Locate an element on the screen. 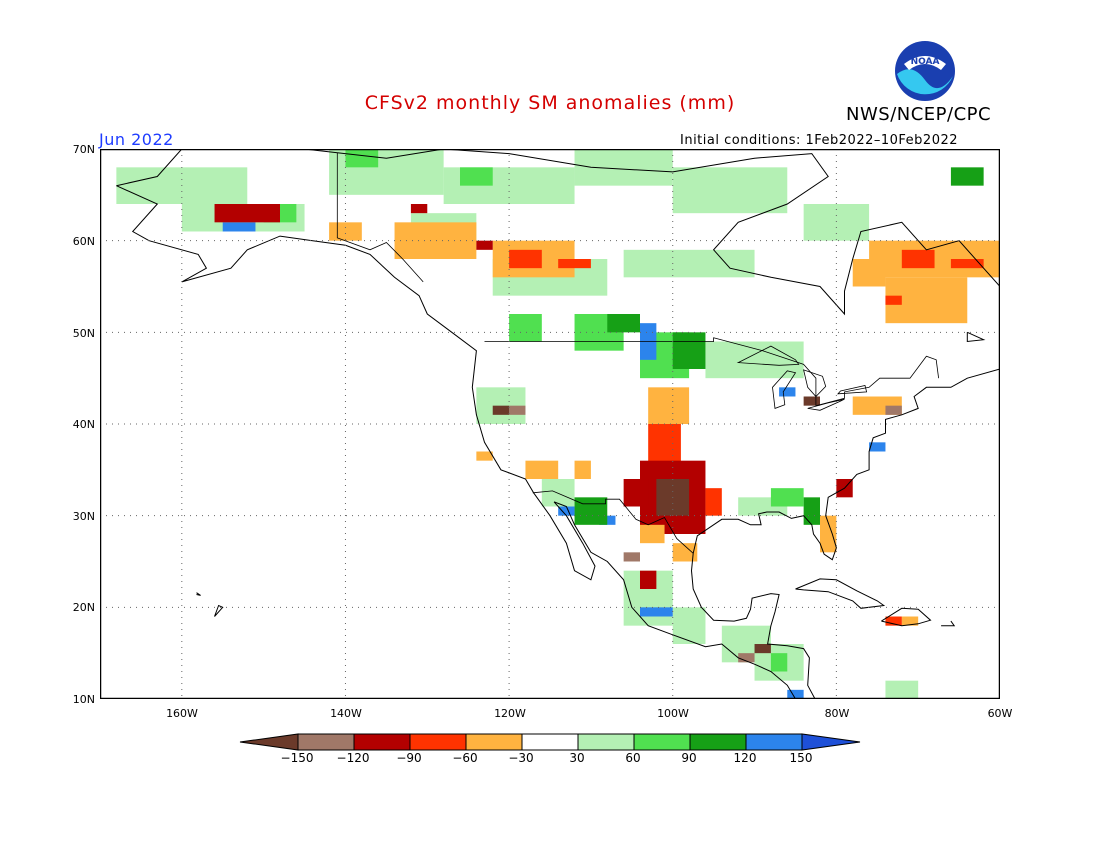 This screenshot has width=1100, height=850. noaa-logo: NOAA is located at coordinates (925, 71).